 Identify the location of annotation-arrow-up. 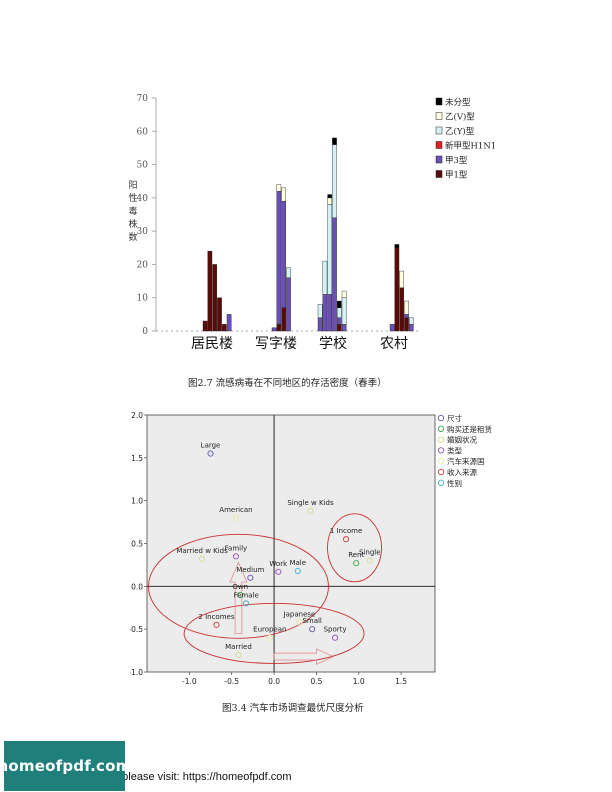
(238, 597).